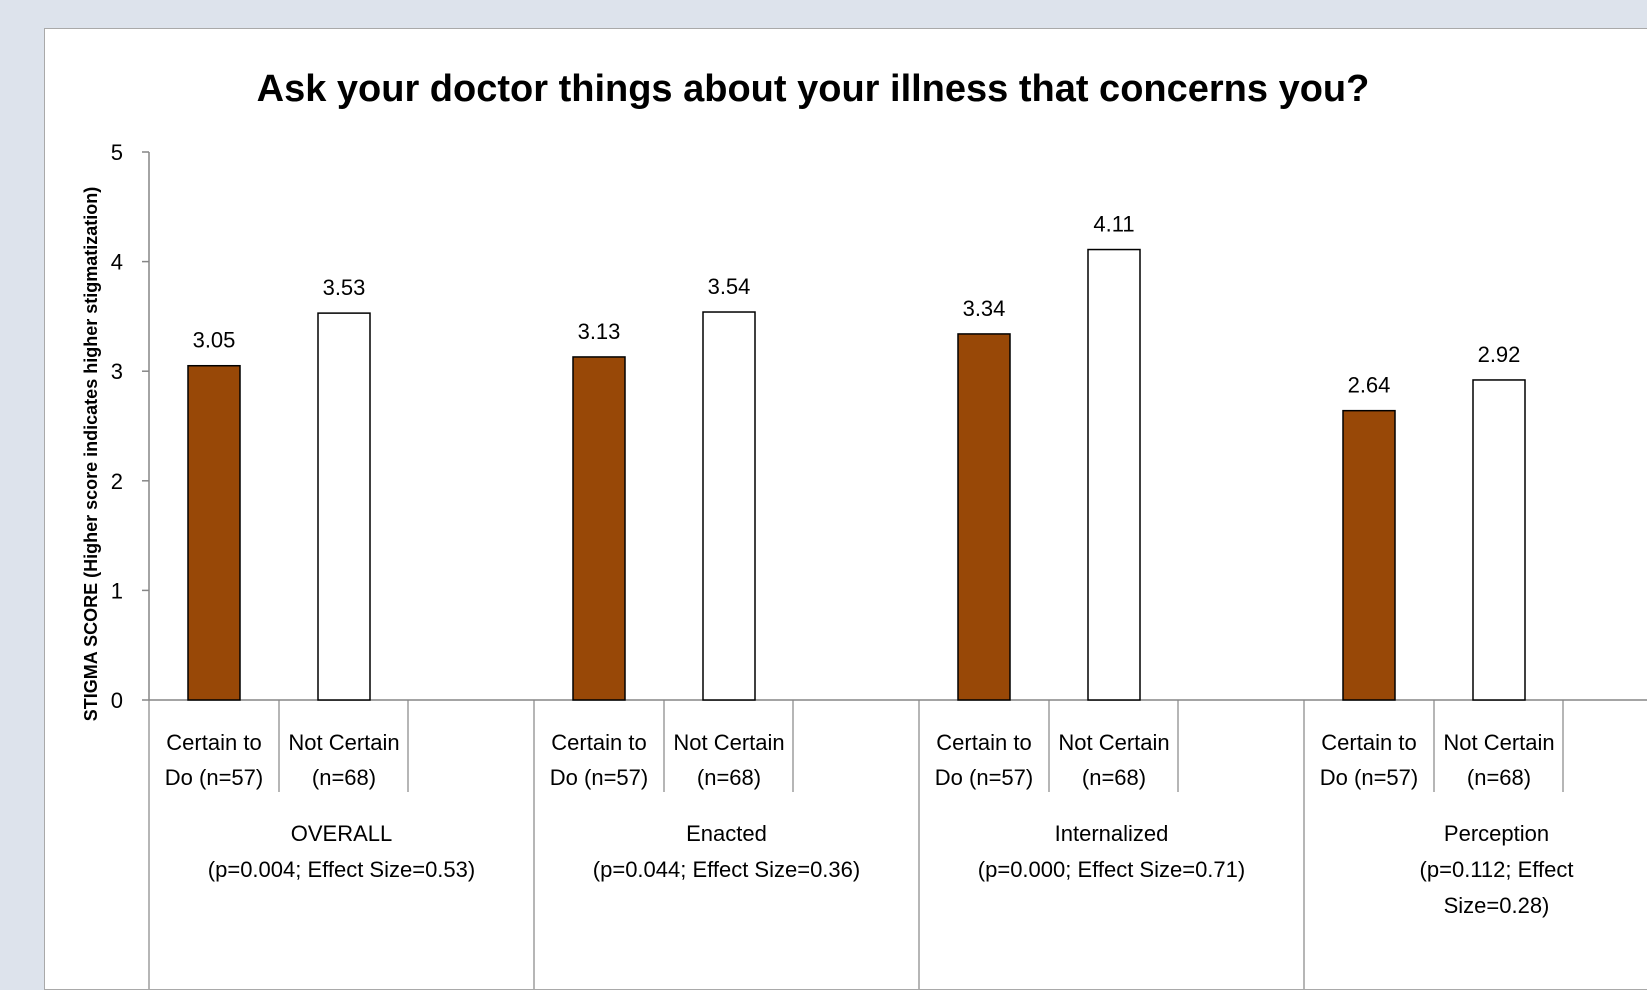  What do you see at coordinates (1496, 833) in the screenshot?
I see `group-label: Perception` at bounding box center [1496, 833].